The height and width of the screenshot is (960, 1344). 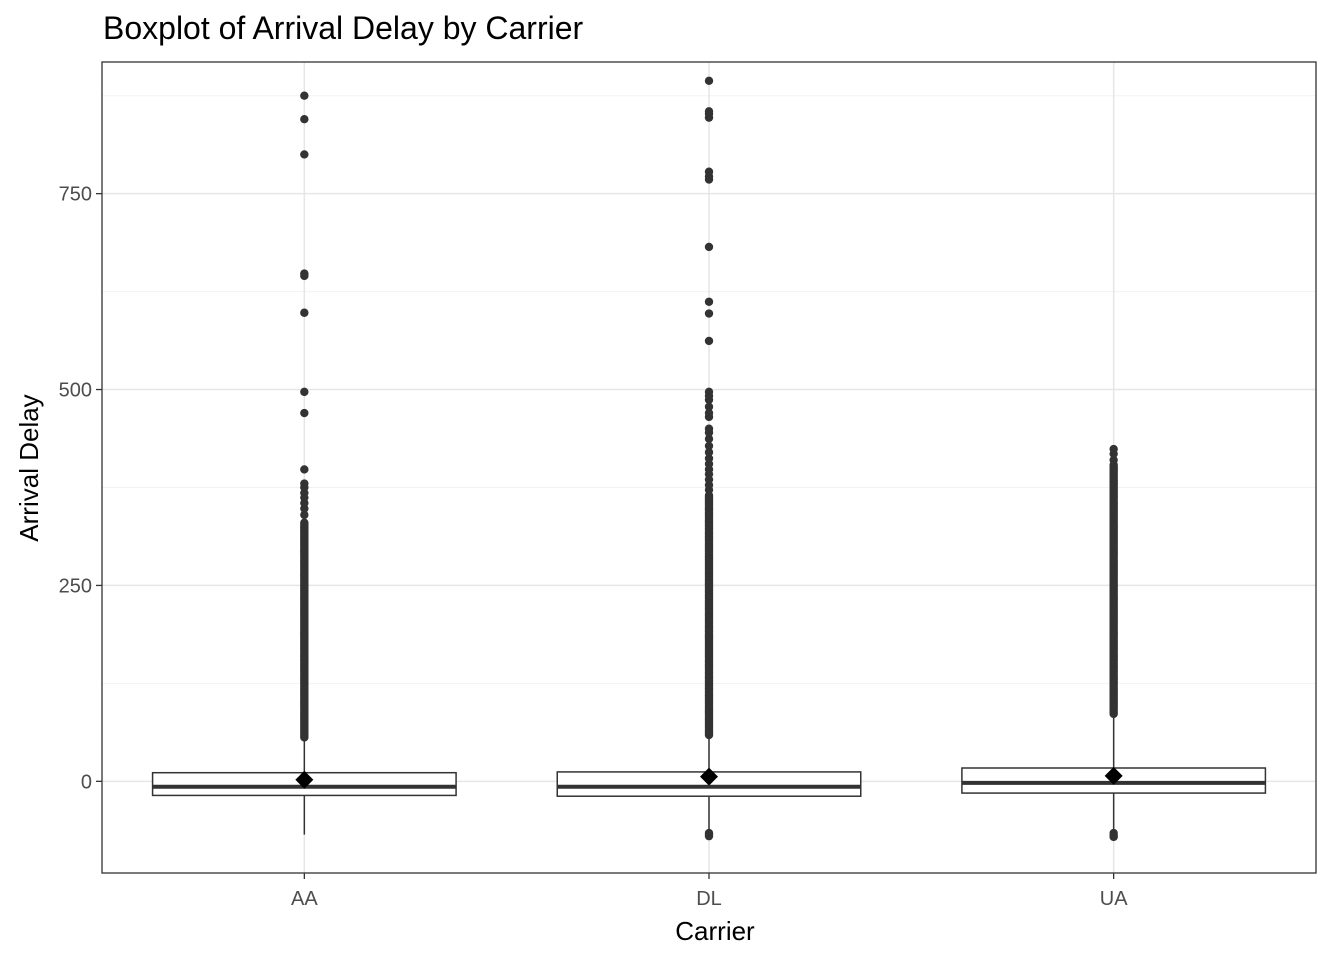 I want to click on x-axis-title: Carrier, so click(x=715, y=931).